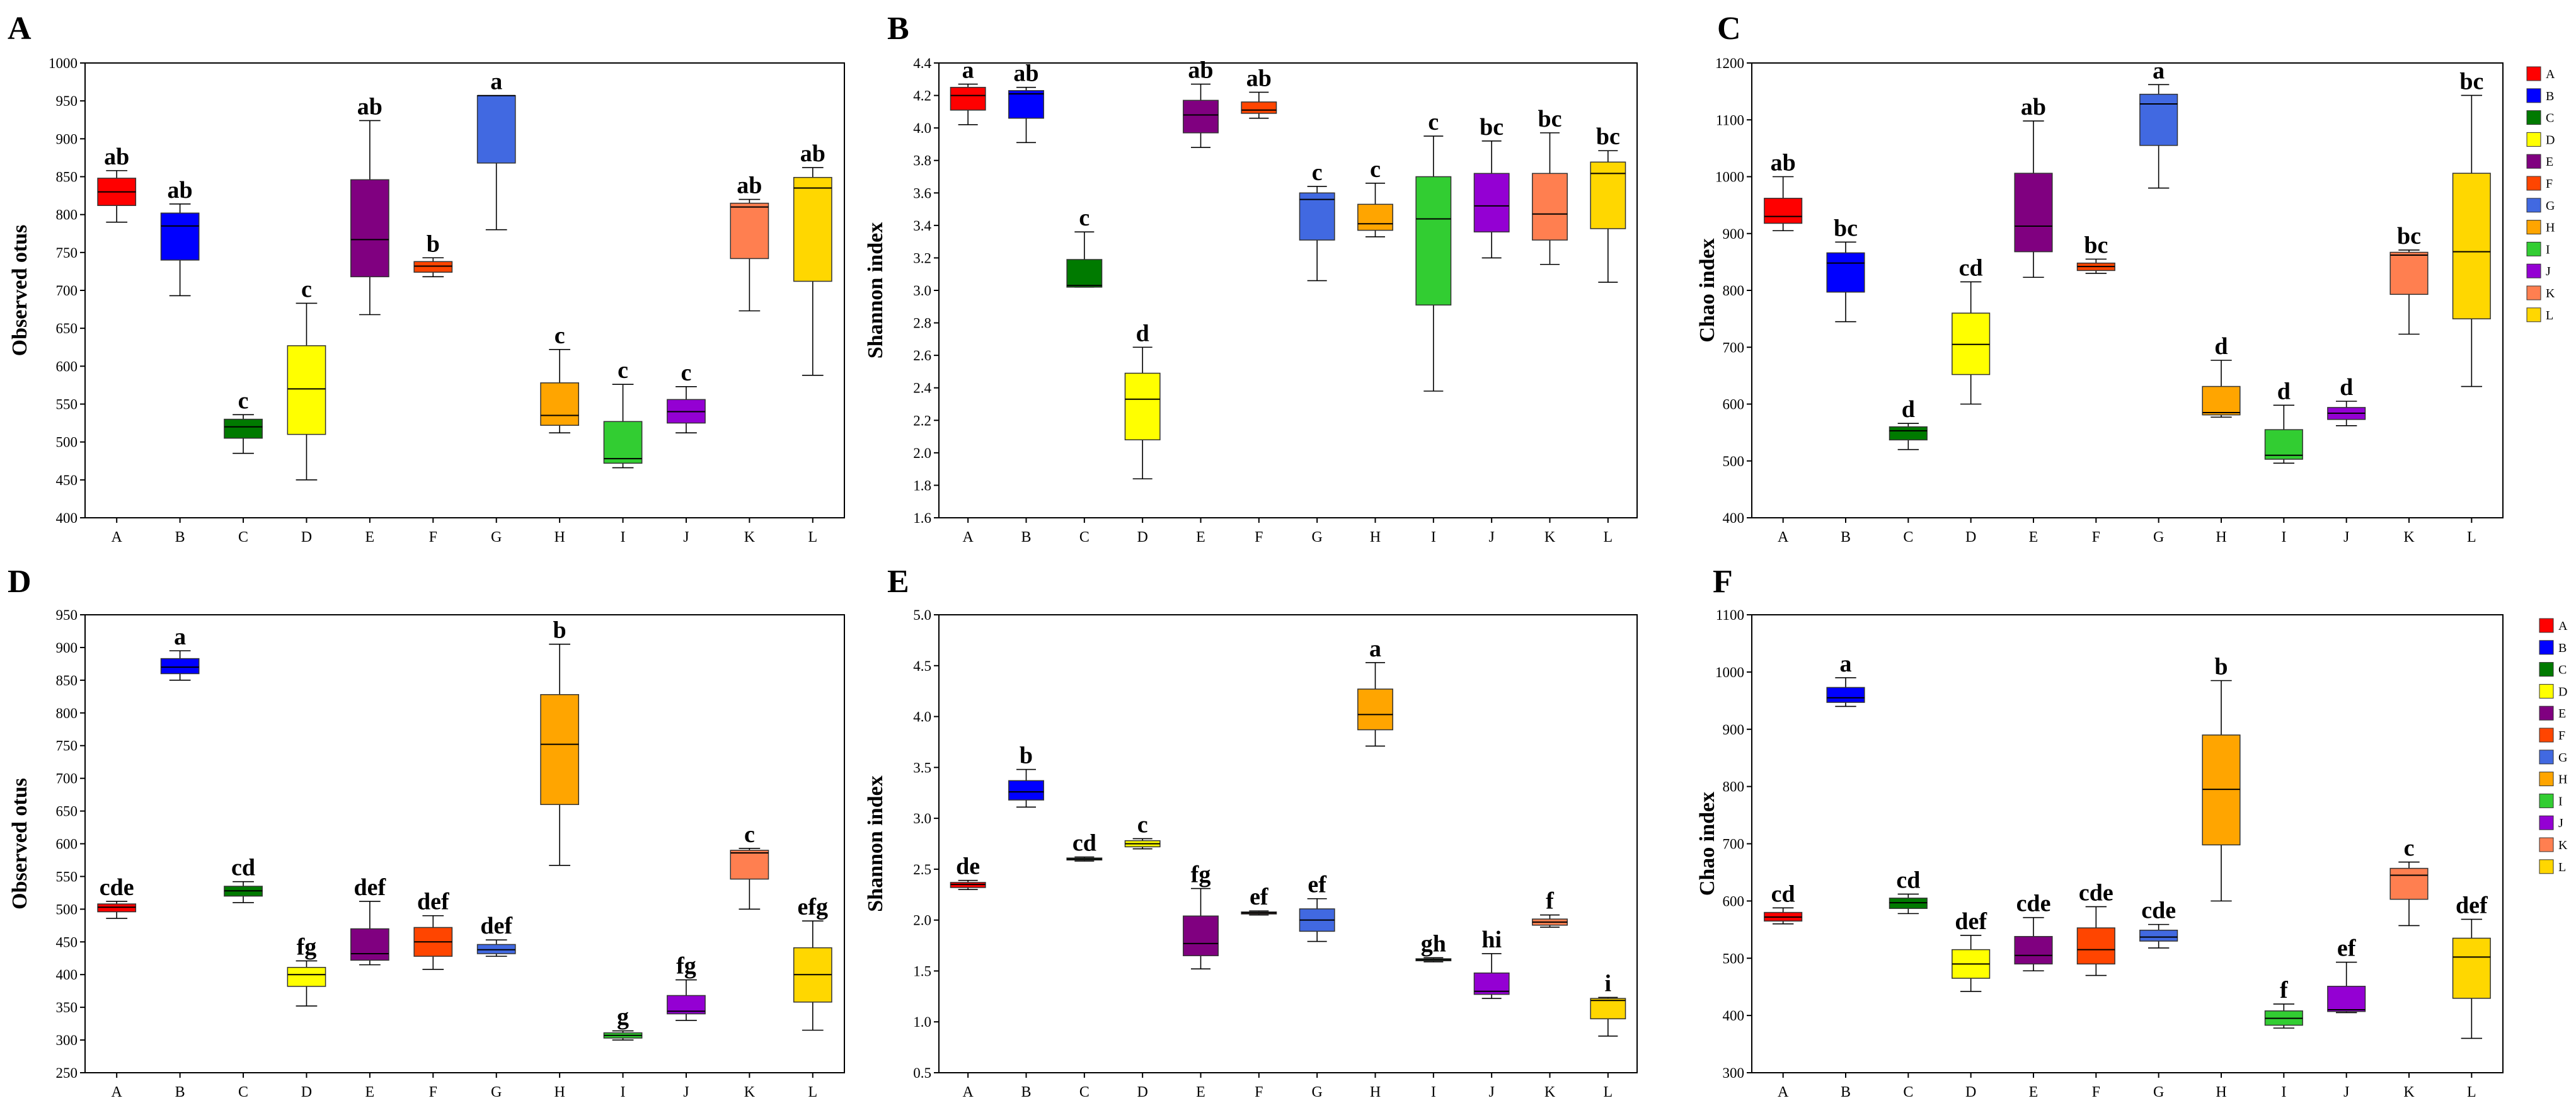  I want to click on panel-letter: C, so click(1729, 29).